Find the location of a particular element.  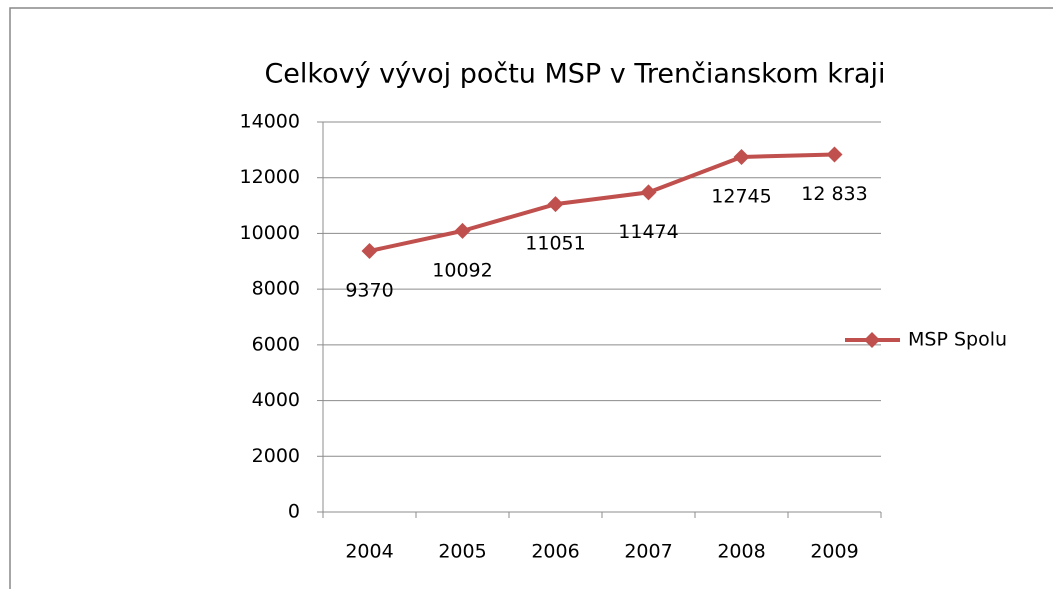

data-label: 9370 is located at coordinates (369, 290).